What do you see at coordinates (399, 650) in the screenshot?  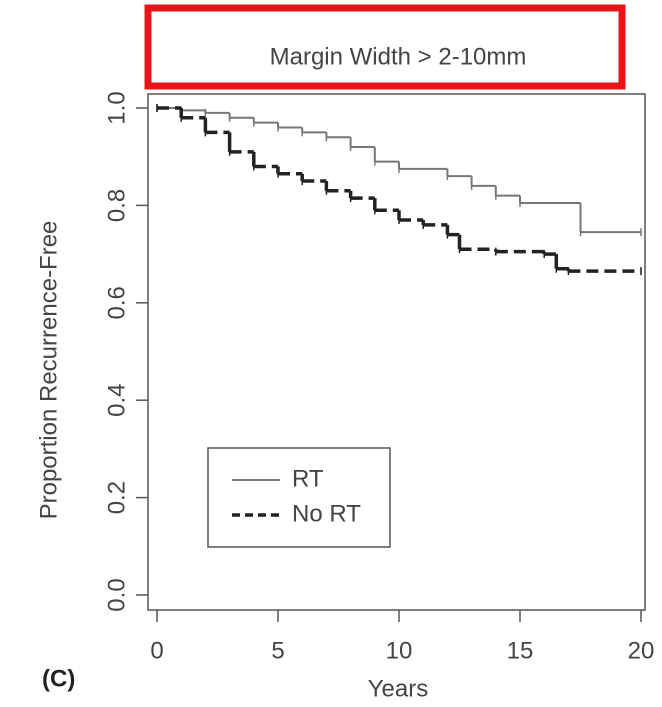 I see `x-tick-label: 10` at bounding box center [399, 650].